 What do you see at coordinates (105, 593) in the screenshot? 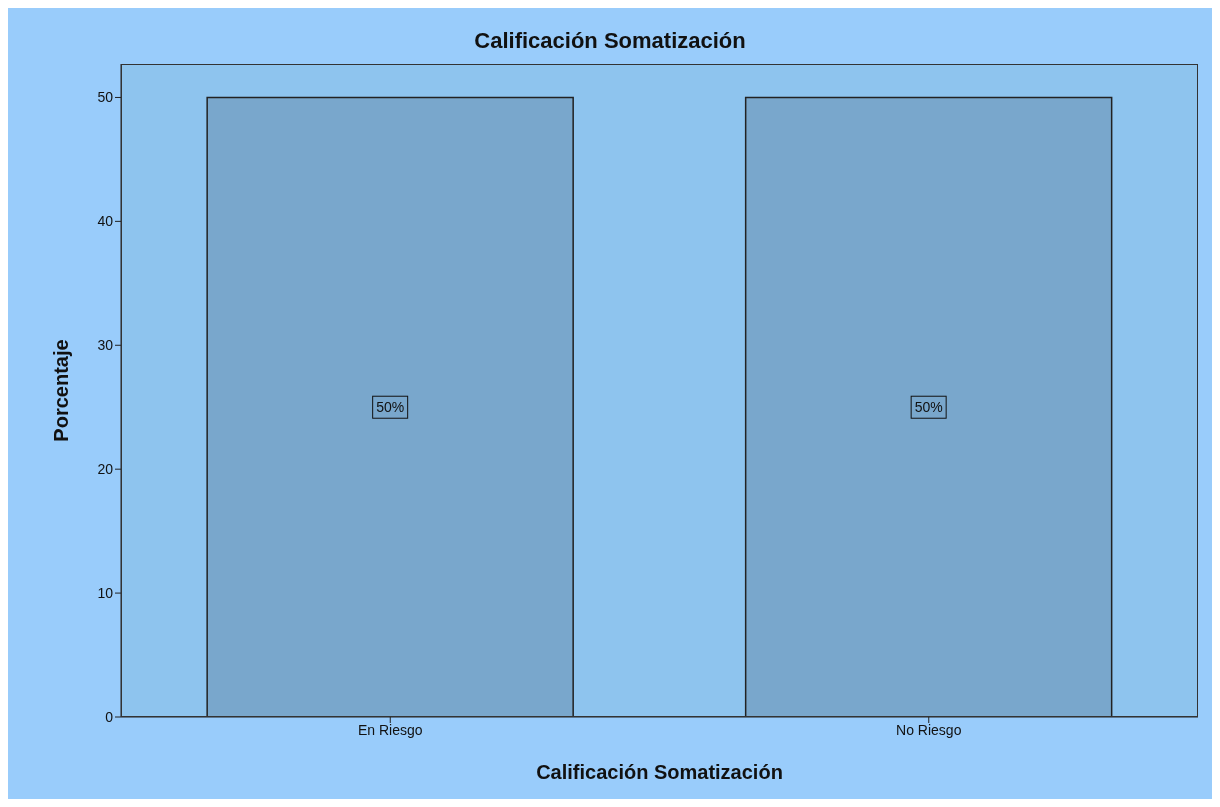
I see `y-tick-label: 10` at bounding box center [105, 593].